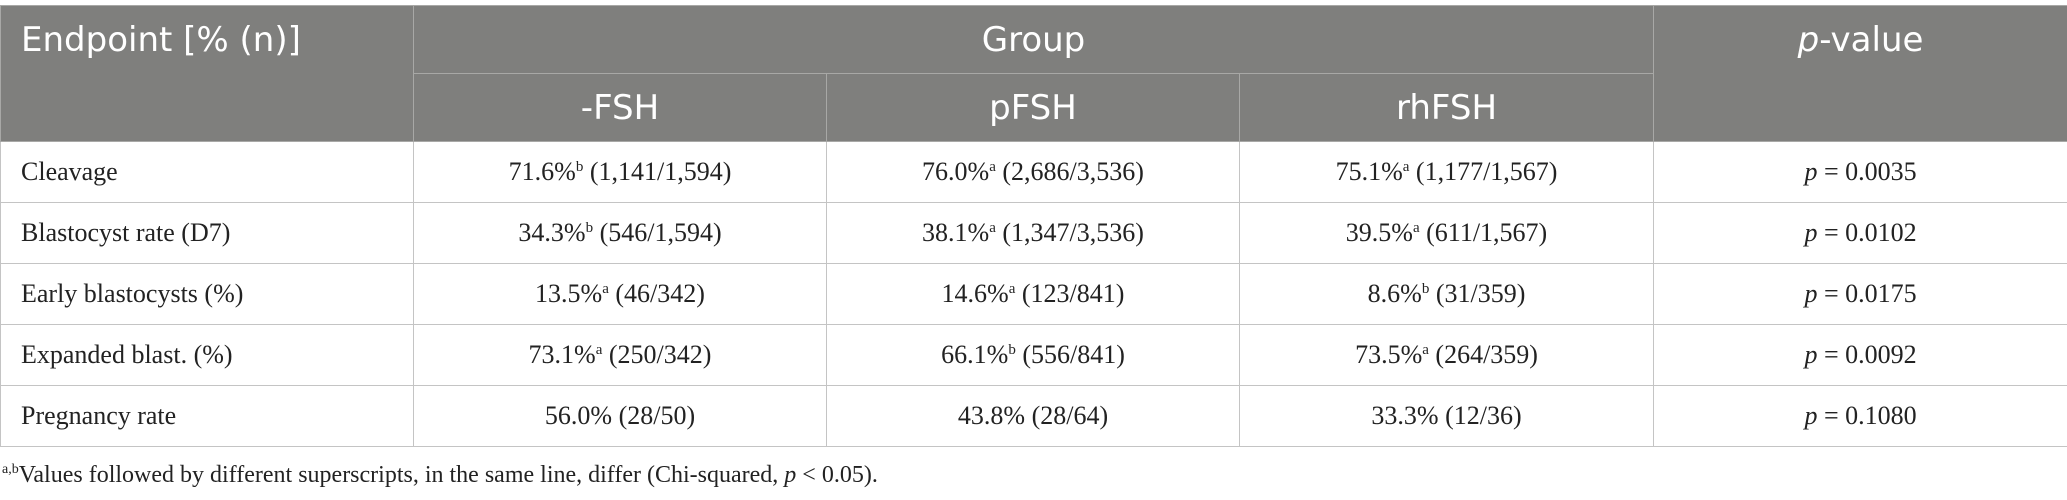 This screenshot has width=2067, height=500. What do you see at coordinates (207, 355) in the screenshot?
I see `endpoint-cell: Expanded blast. (%)` at bounding box center [207, 355].